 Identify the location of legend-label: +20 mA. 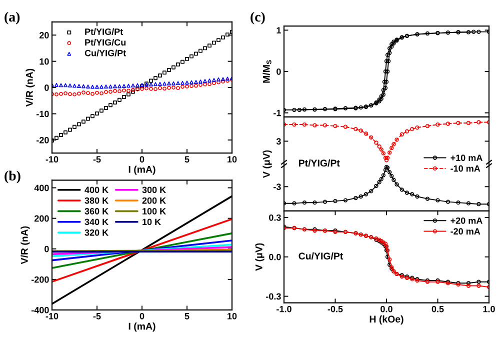
(466, 220).